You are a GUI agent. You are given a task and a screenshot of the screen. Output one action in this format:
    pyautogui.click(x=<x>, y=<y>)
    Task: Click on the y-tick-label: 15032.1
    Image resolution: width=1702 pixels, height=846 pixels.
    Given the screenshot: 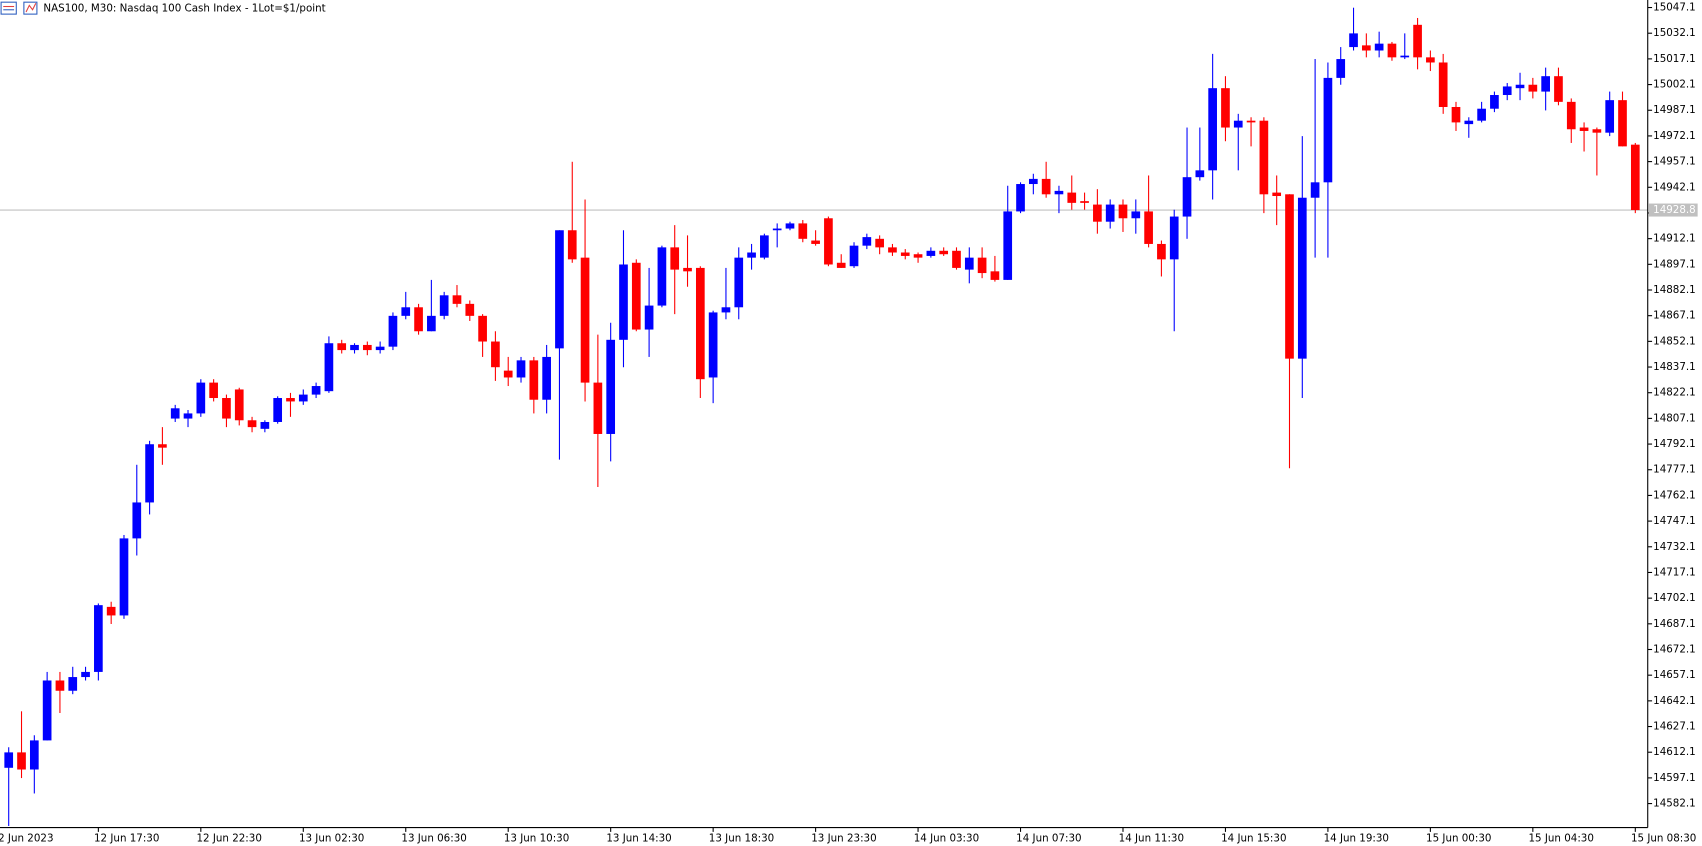 What is the action you would take?
    pyautogui.click(x=1674, y=33)
    